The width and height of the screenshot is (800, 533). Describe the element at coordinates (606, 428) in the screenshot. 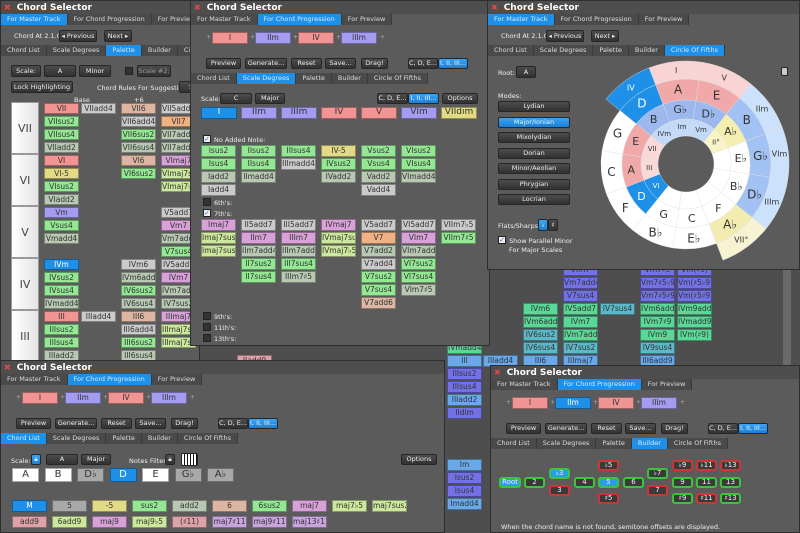

I see `reset-button: Reset` at that location.